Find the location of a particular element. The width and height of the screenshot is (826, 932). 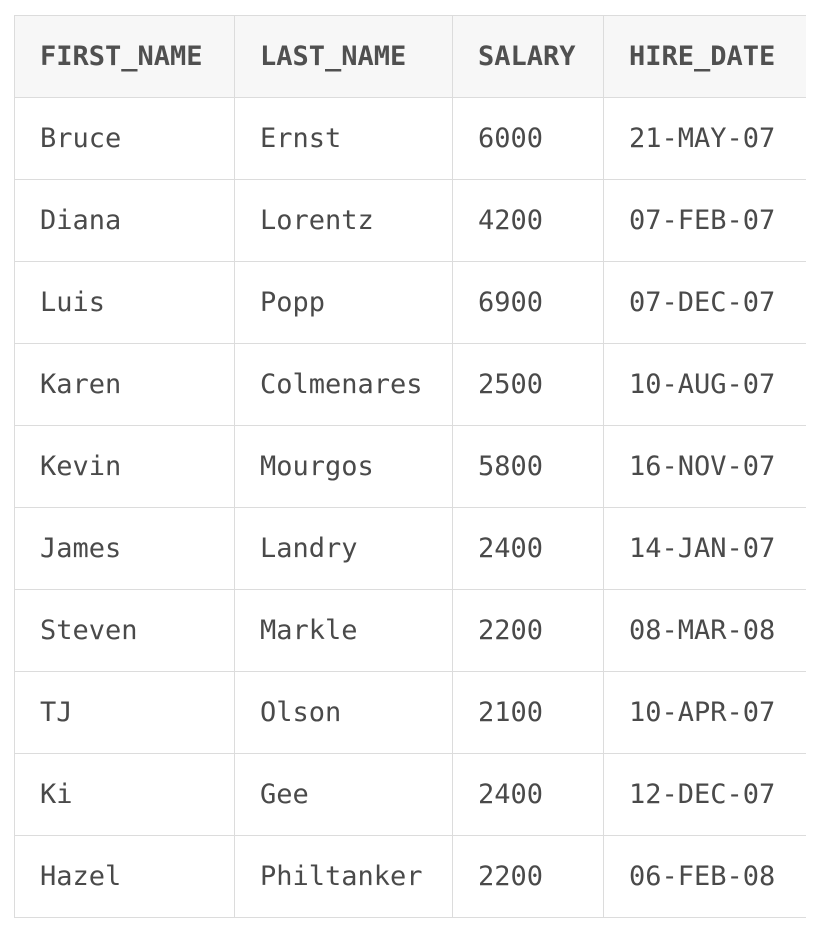

cell-last-name: Olson is located at coordinates (343, 712).